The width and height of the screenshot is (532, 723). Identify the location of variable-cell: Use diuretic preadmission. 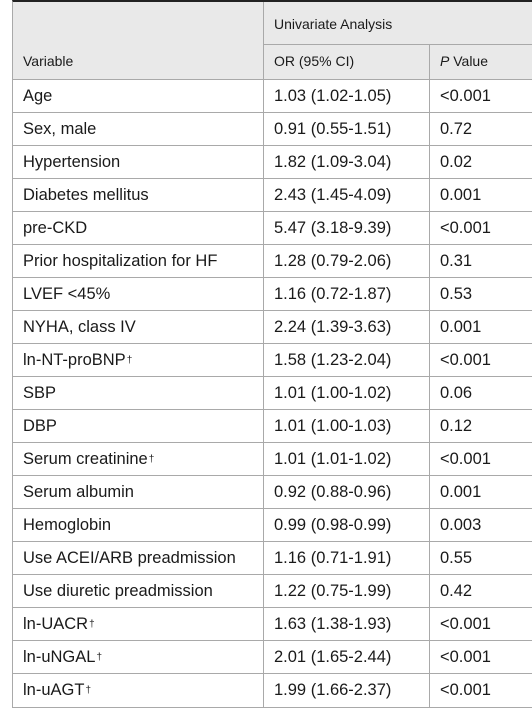
(138, 591).